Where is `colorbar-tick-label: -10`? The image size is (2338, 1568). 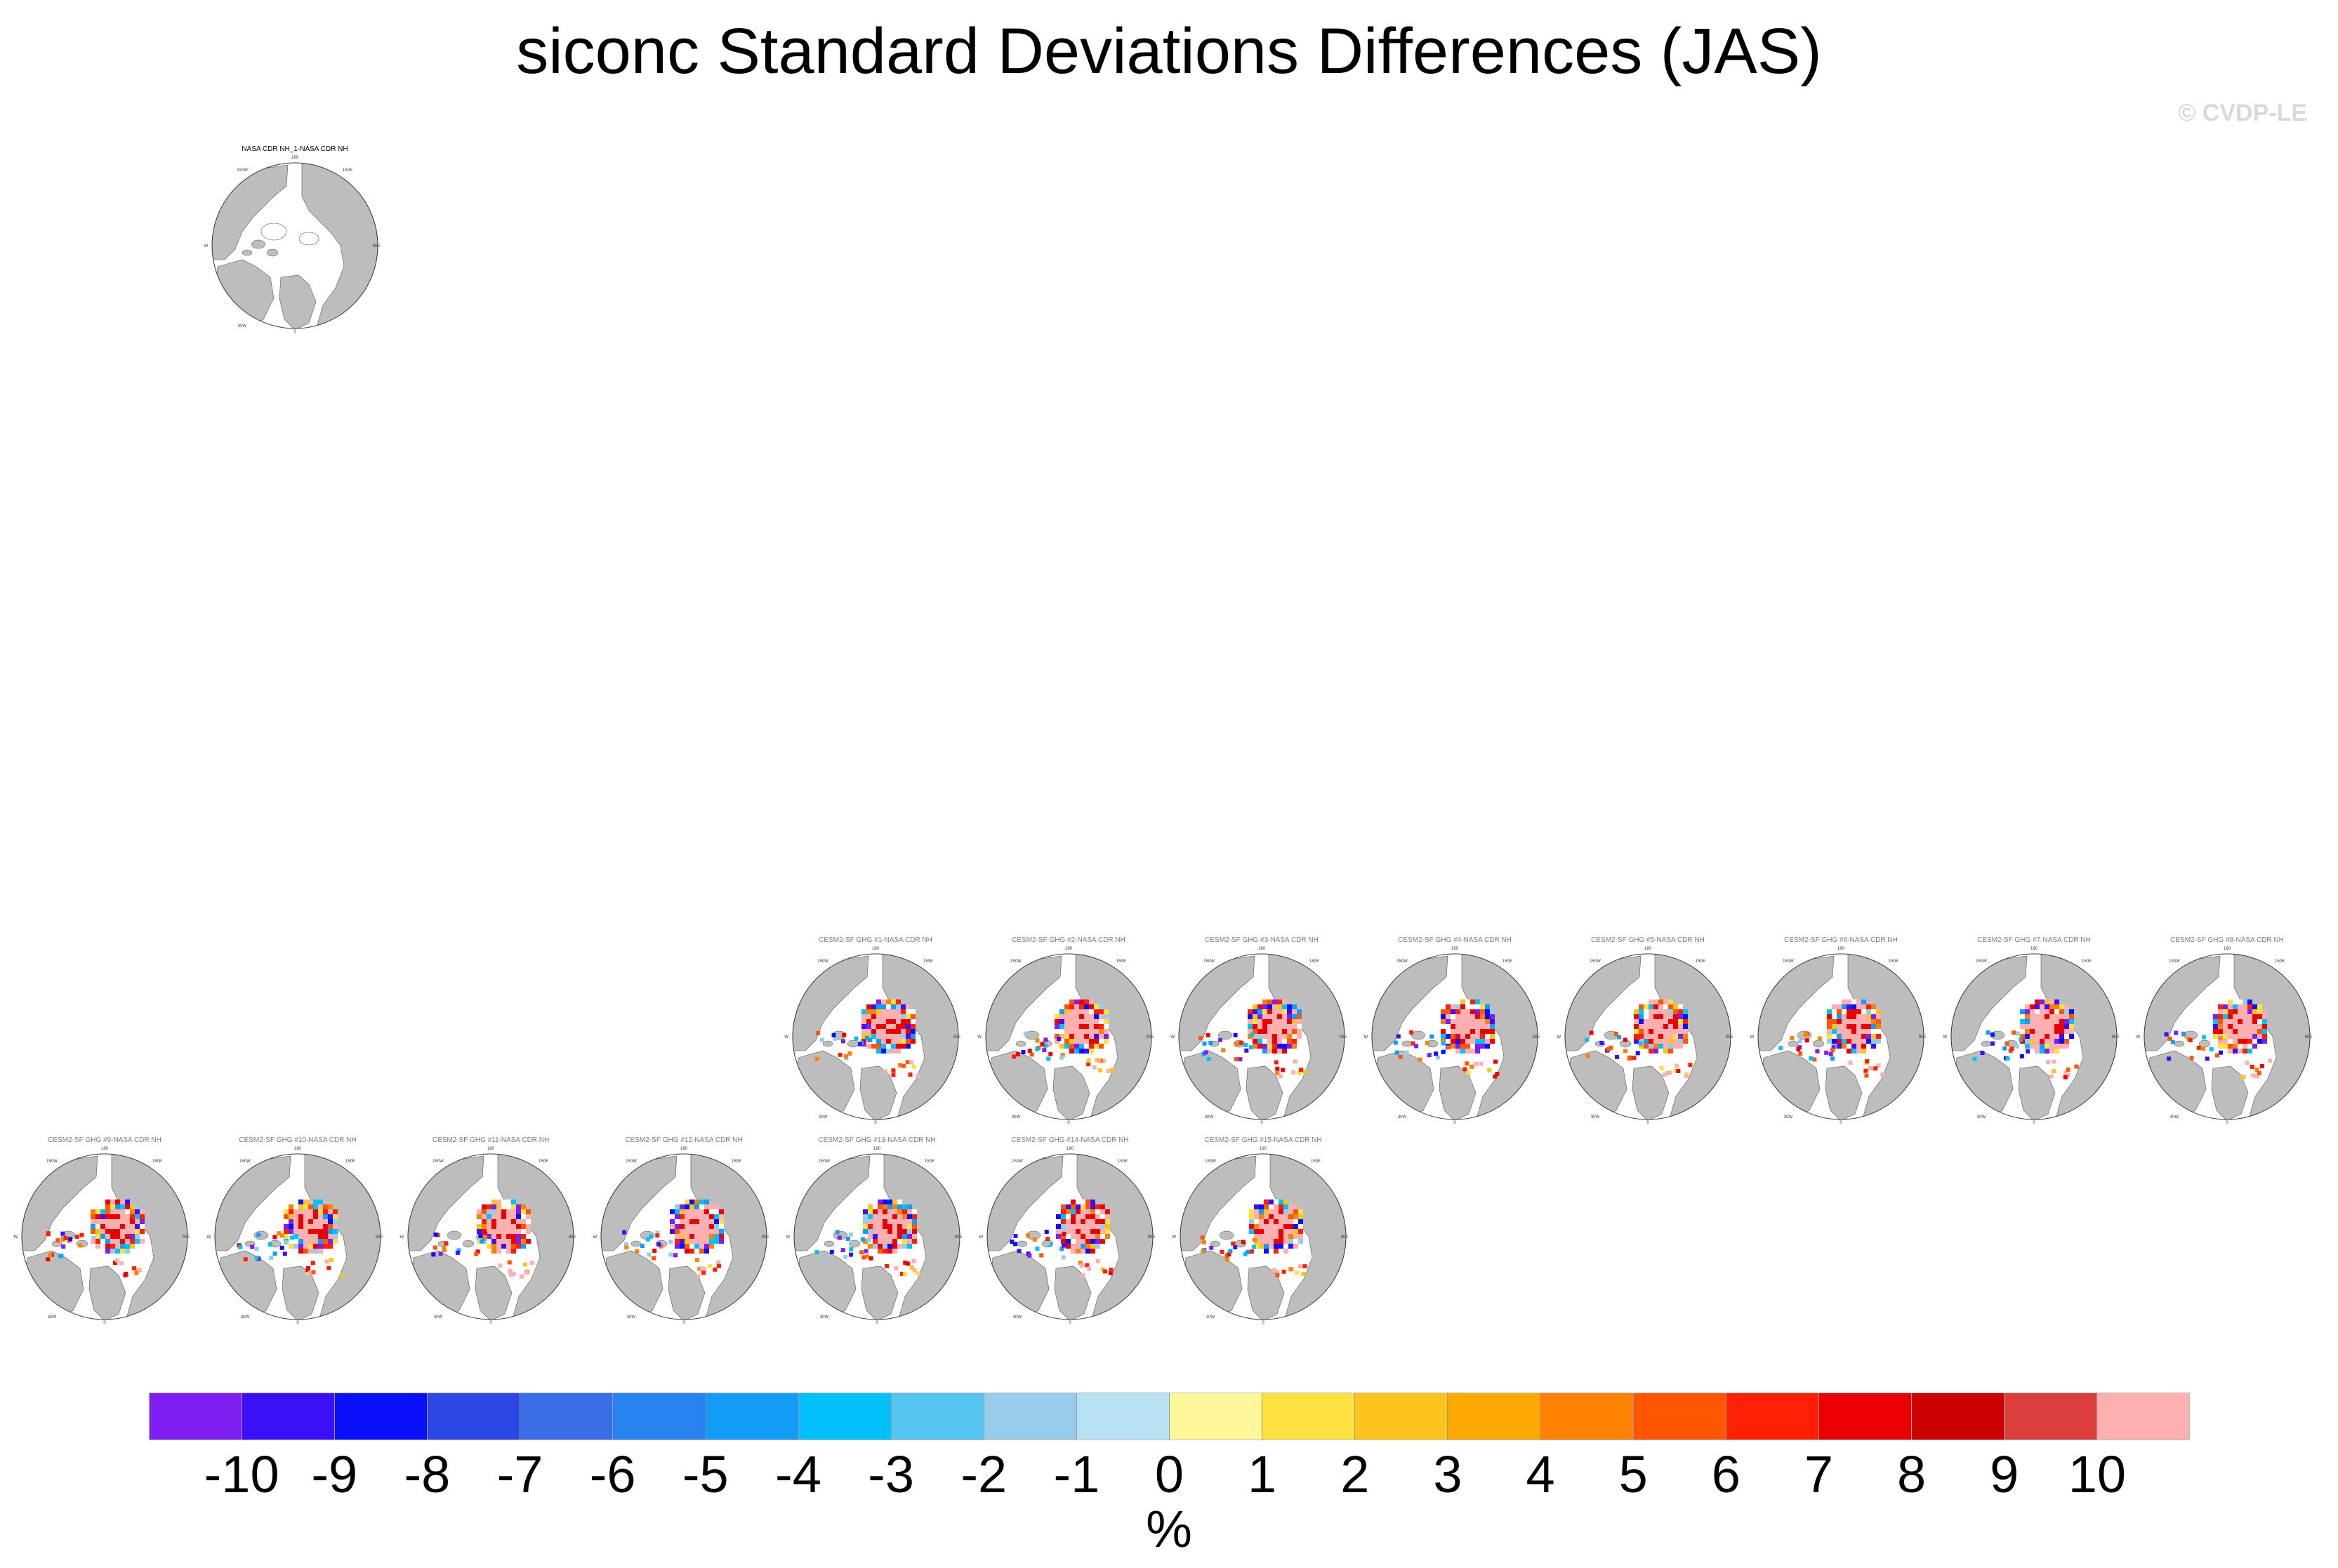
colorbar-tick-label: -10 is located at coordinates (242, 1474).